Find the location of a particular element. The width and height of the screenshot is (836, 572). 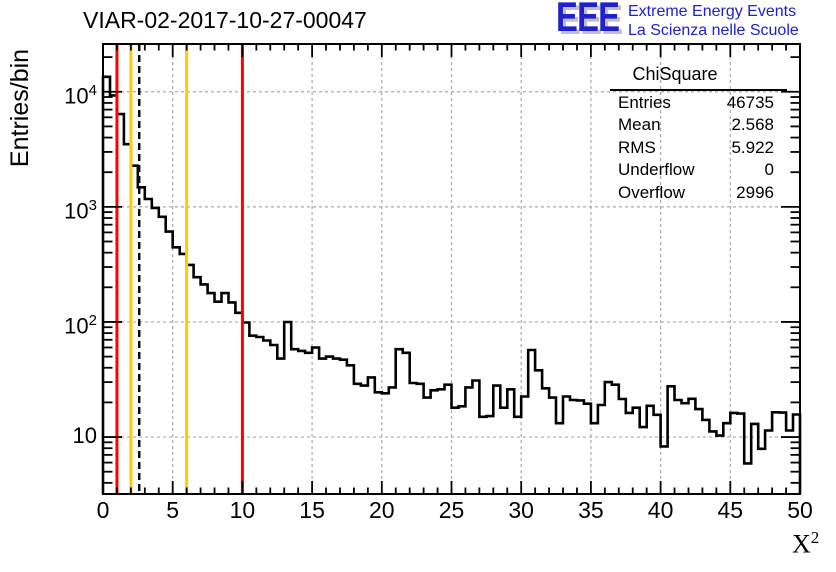

stat-row-overflow: Overflow 2996 is located at coordinates (696, 193).